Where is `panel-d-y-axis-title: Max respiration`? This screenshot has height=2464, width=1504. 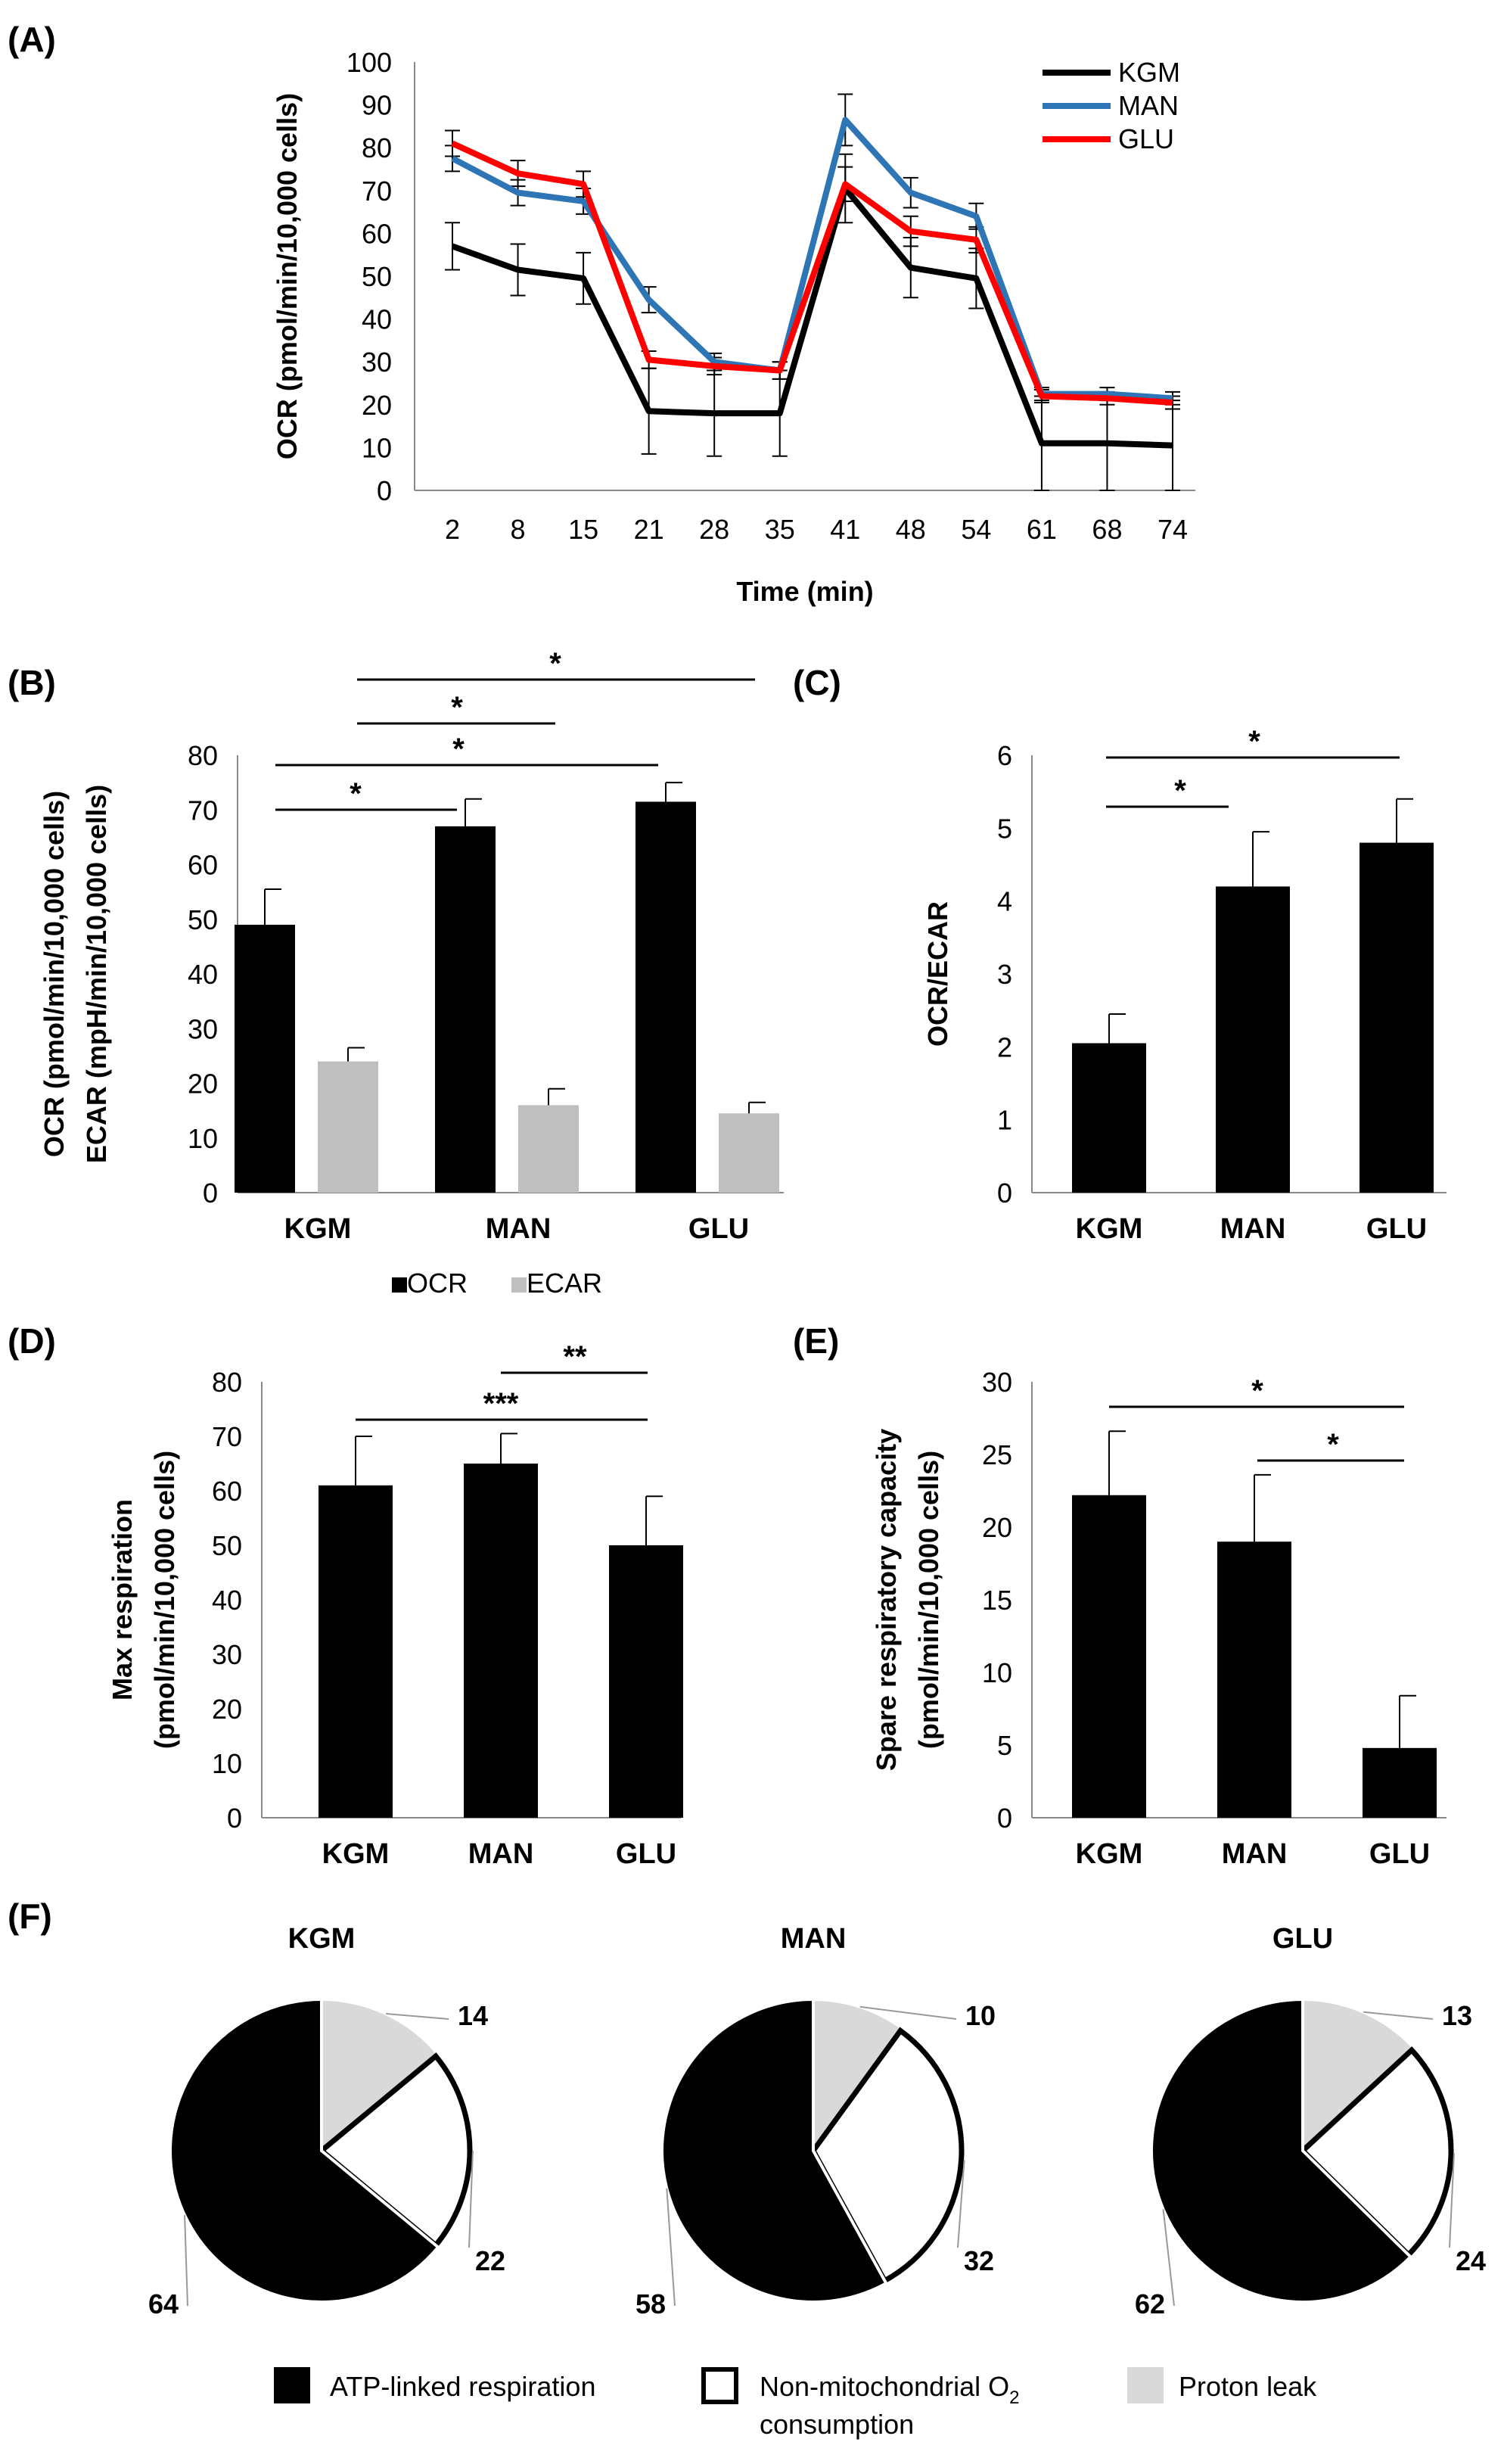
panel-d-y-axis-title: Max respiration is located at coordinates (122, 1599).